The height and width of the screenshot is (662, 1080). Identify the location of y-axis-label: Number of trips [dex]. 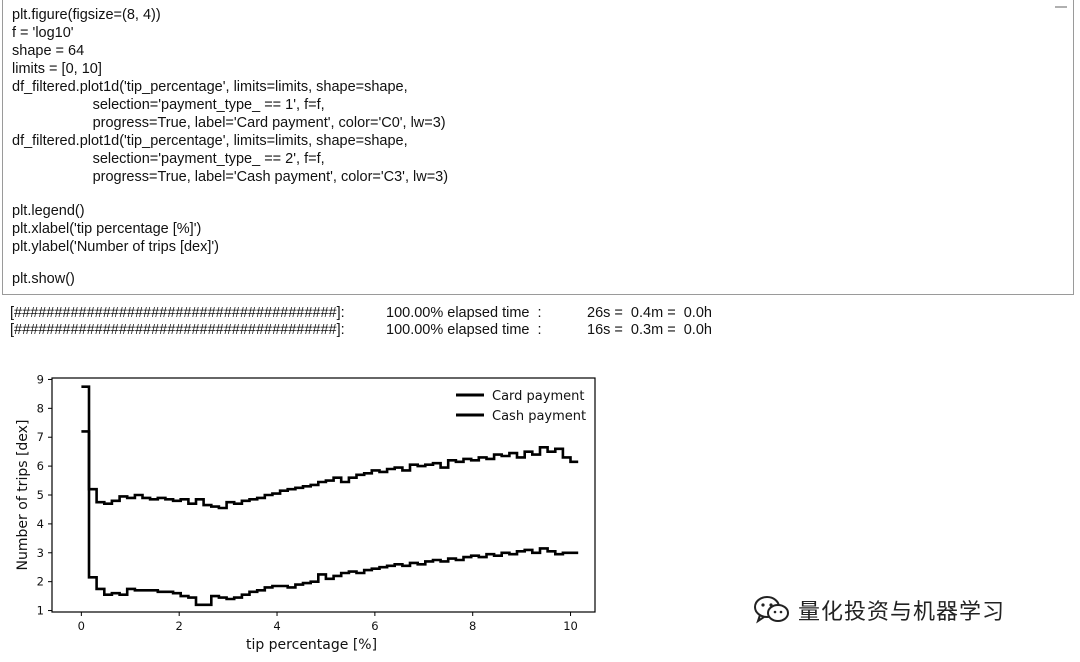
(23, 495).